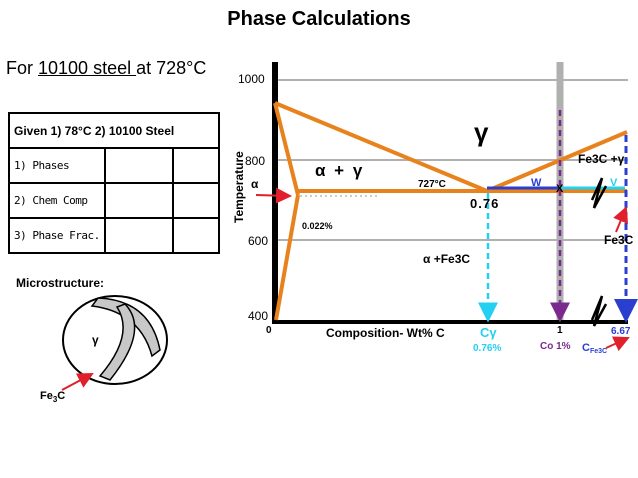 This screenshot has width=638, height=478. I want to click on c-fe3c-label: CFe3C, so click(594, 348).